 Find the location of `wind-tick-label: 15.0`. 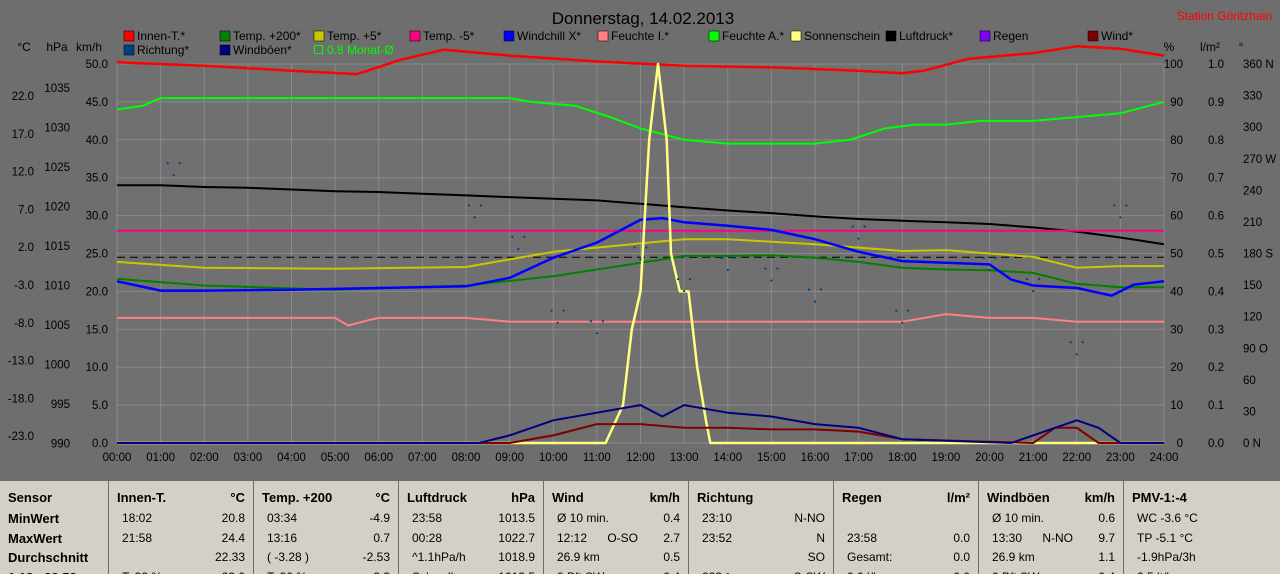

wind-tick-label: 15.0 is located at coordinates (97, 330).